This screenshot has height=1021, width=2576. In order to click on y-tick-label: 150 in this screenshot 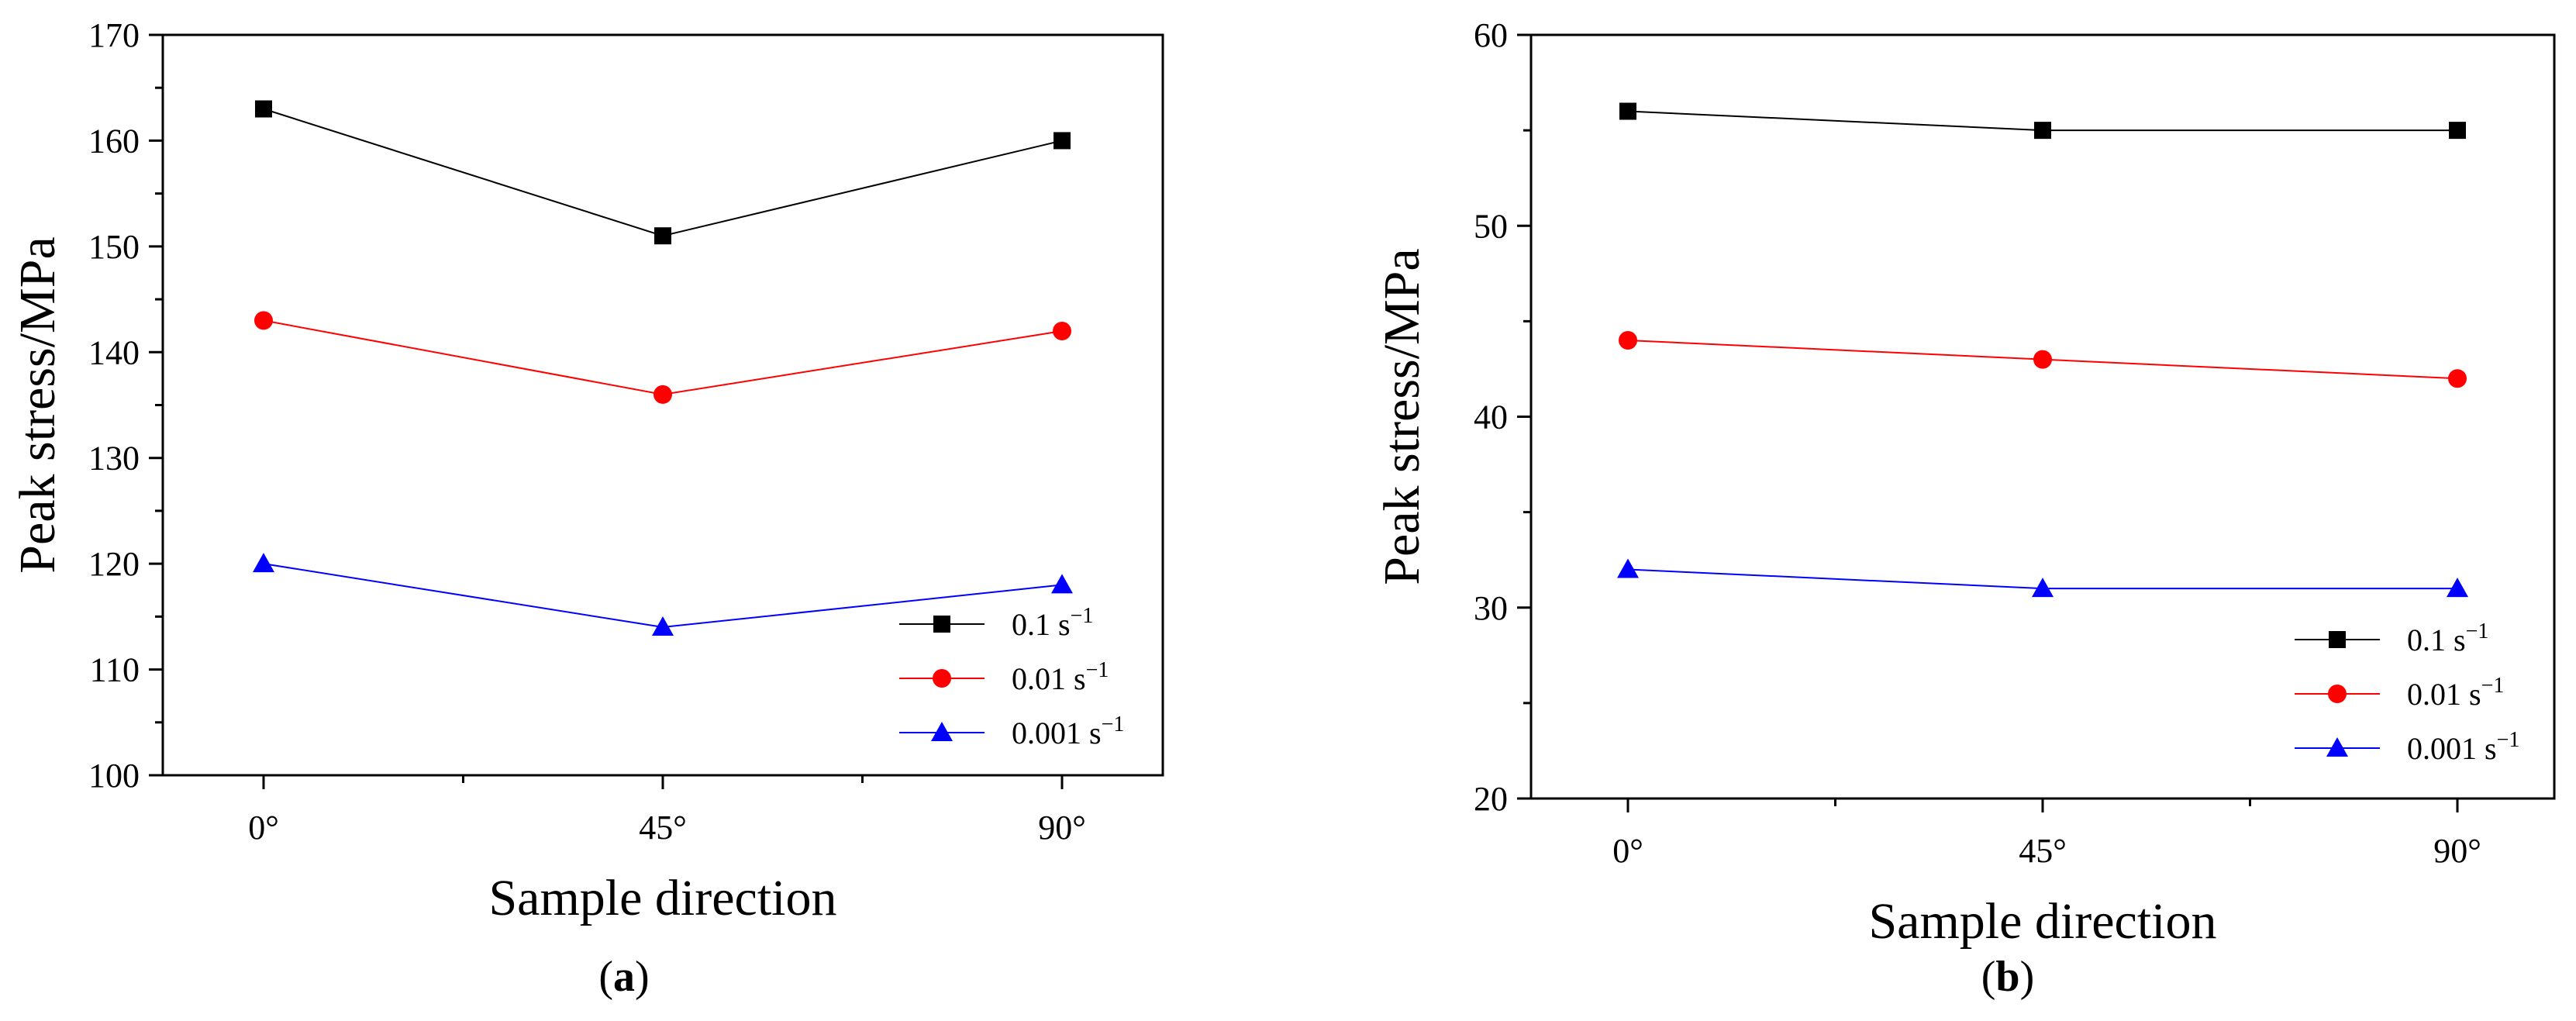, I will do `click(114, 247)`.